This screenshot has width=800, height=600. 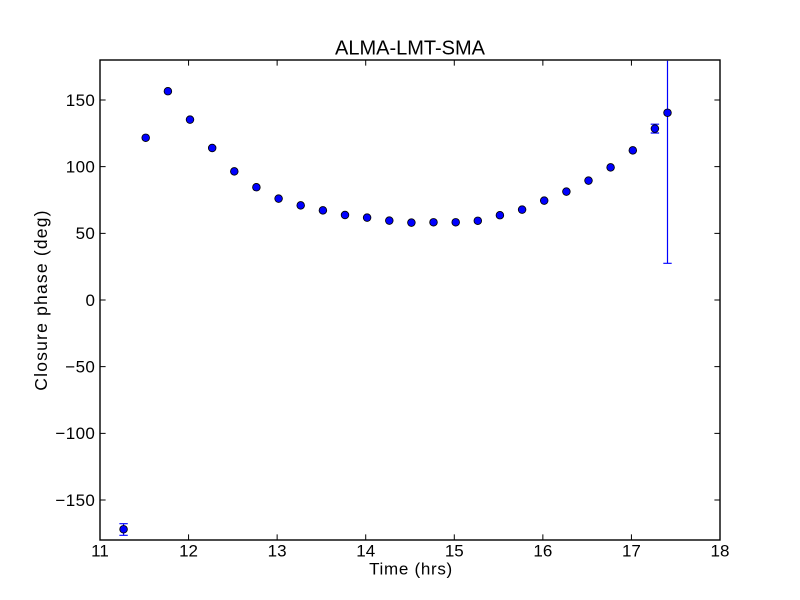 I want to click on svg-text: 14, so click(x=365, y=551).